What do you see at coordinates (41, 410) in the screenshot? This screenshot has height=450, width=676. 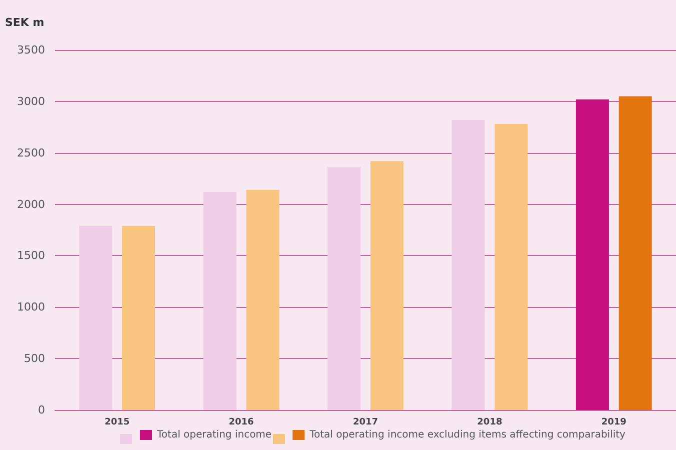 I see `y-tick-label: 0` at bounding box center [41, 410].